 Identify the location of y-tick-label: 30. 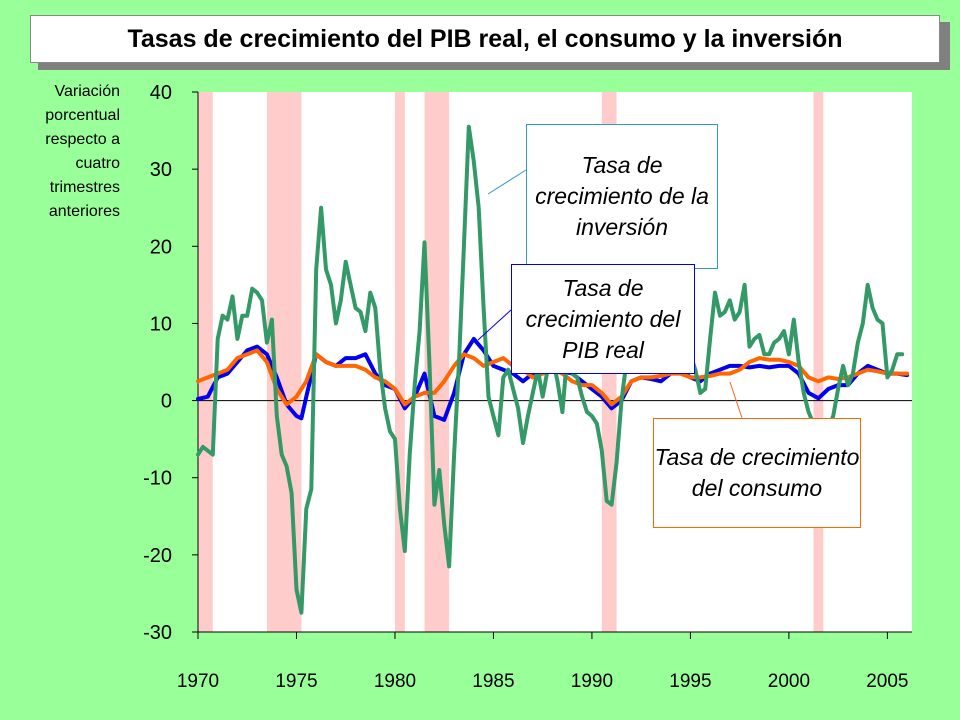
(161, 170).